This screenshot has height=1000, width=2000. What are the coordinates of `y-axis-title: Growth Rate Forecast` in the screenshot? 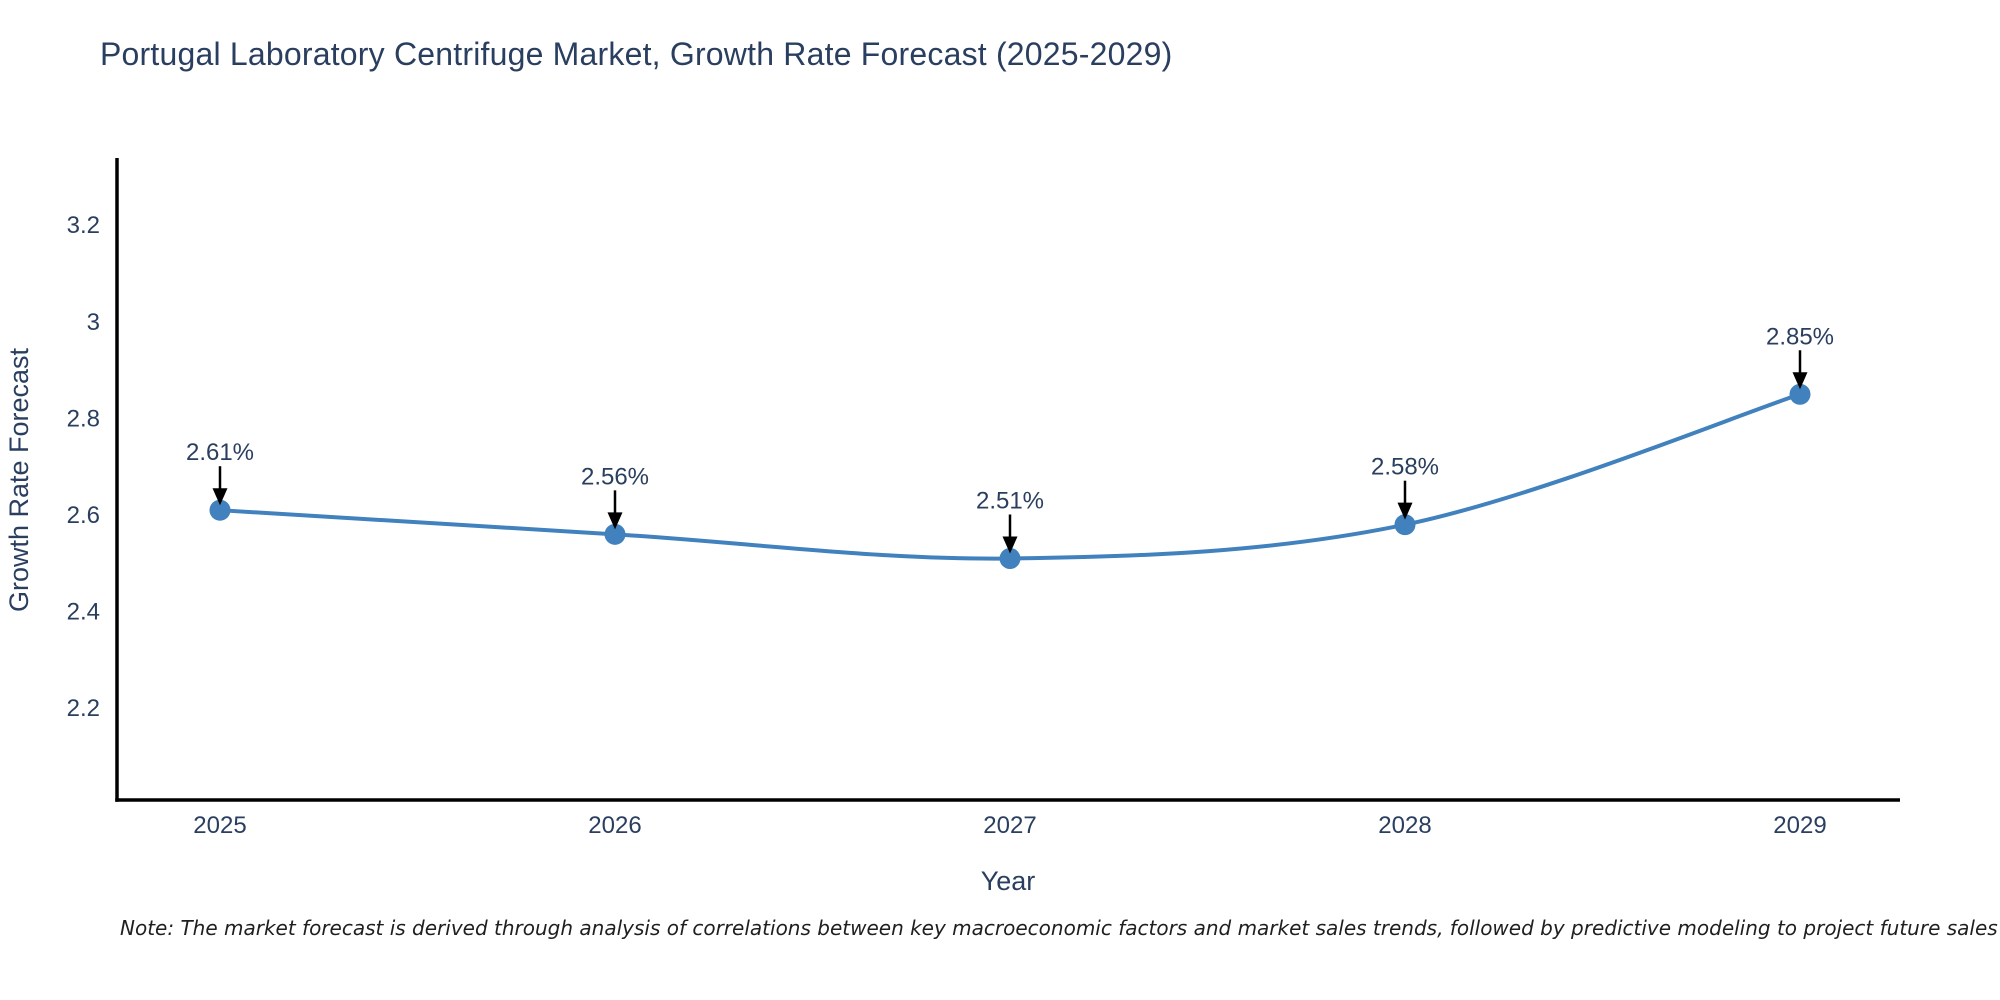 It's located at (19, 479).